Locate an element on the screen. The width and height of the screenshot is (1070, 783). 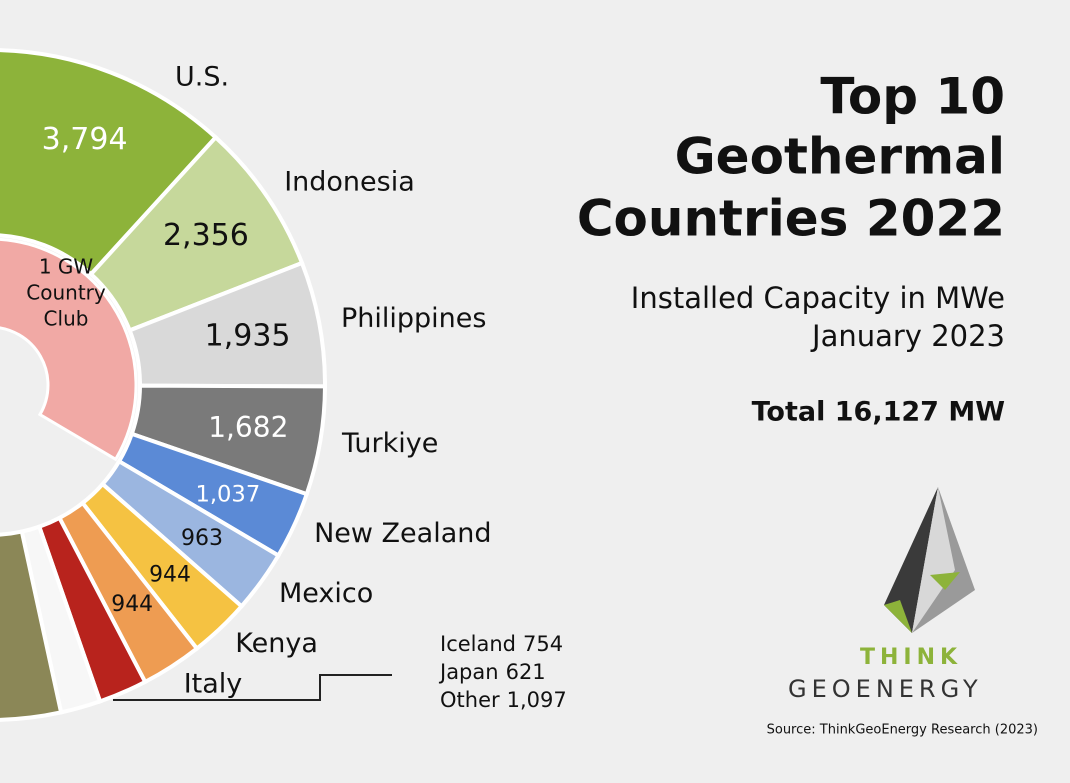
value-label: 1,097 is located at coordinates (537, 700).